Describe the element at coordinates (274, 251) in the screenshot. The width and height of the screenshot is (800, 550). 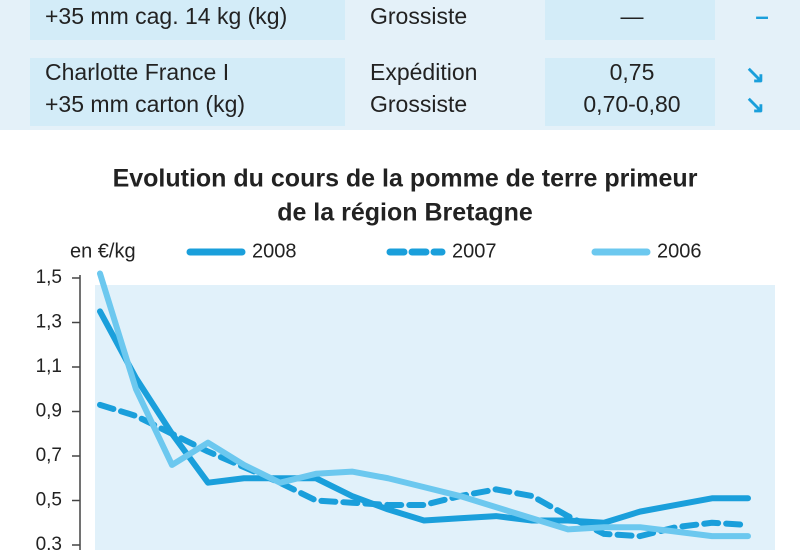
I see `legend-label: 2008` at that location.